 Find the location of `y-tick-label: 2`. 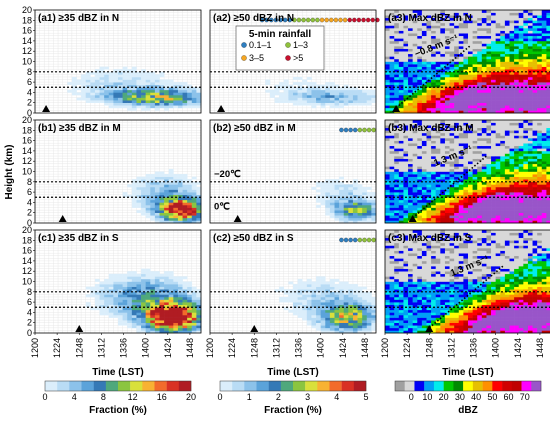

y-tick-label: 2 is located at coordinates (29, 213).